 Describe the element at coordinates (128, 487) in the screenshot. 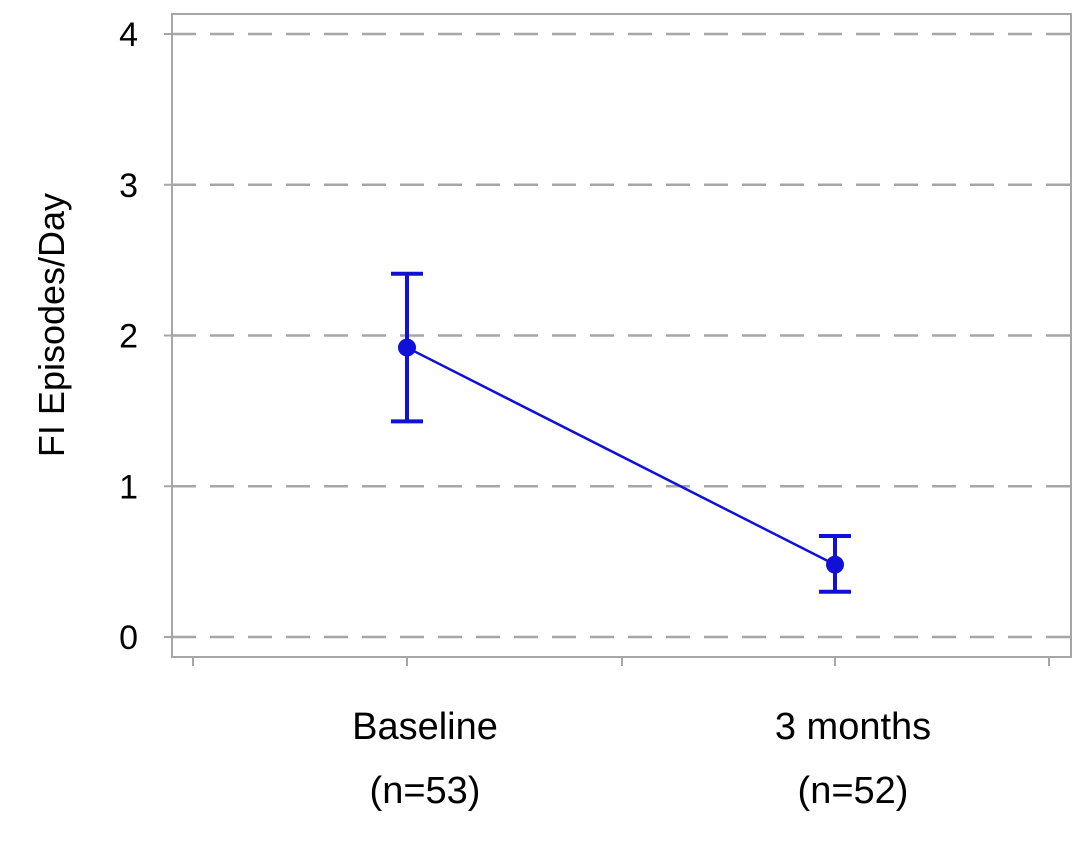

I see `y-tick-label-1: 1` at that location.